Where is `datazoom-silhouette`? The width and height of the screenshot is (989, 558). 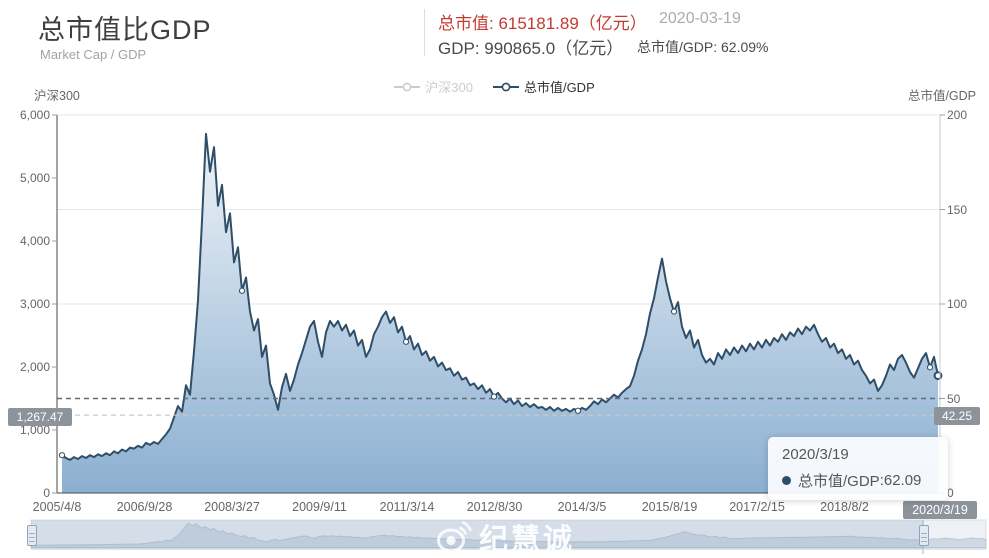 datazoom-silhouette is located at coordinates (508, 535).